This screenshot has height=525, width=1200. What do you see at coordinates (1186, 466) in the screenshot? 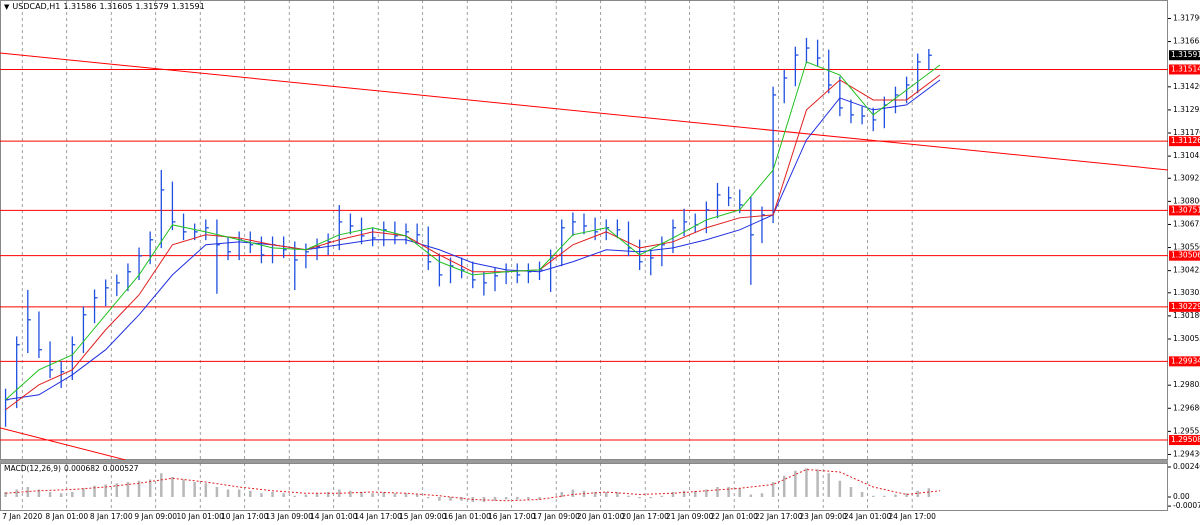
I see `y-tick-label: 0.002401` at bounding box center [1186, 466].